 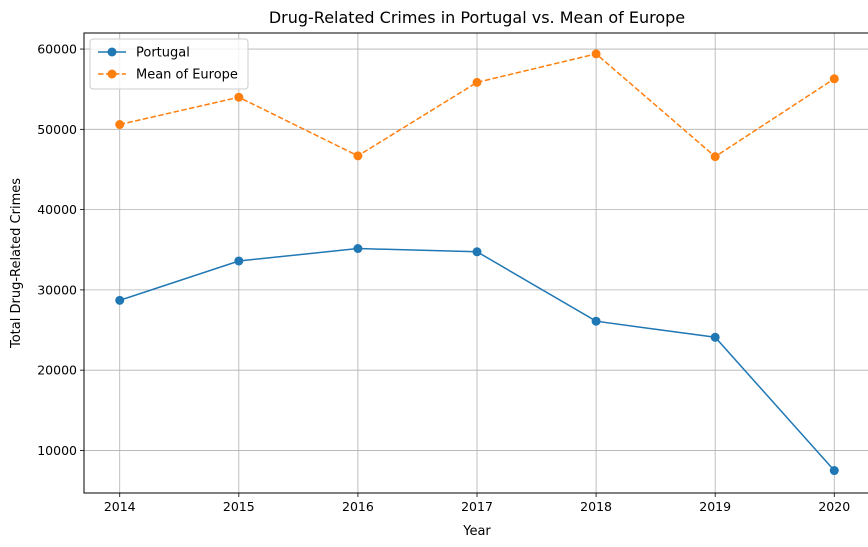 What do you see at coordinates (715, 506) in the screenshot?
I see `x-tick-label: 2019` at bounding box center [715, 506].